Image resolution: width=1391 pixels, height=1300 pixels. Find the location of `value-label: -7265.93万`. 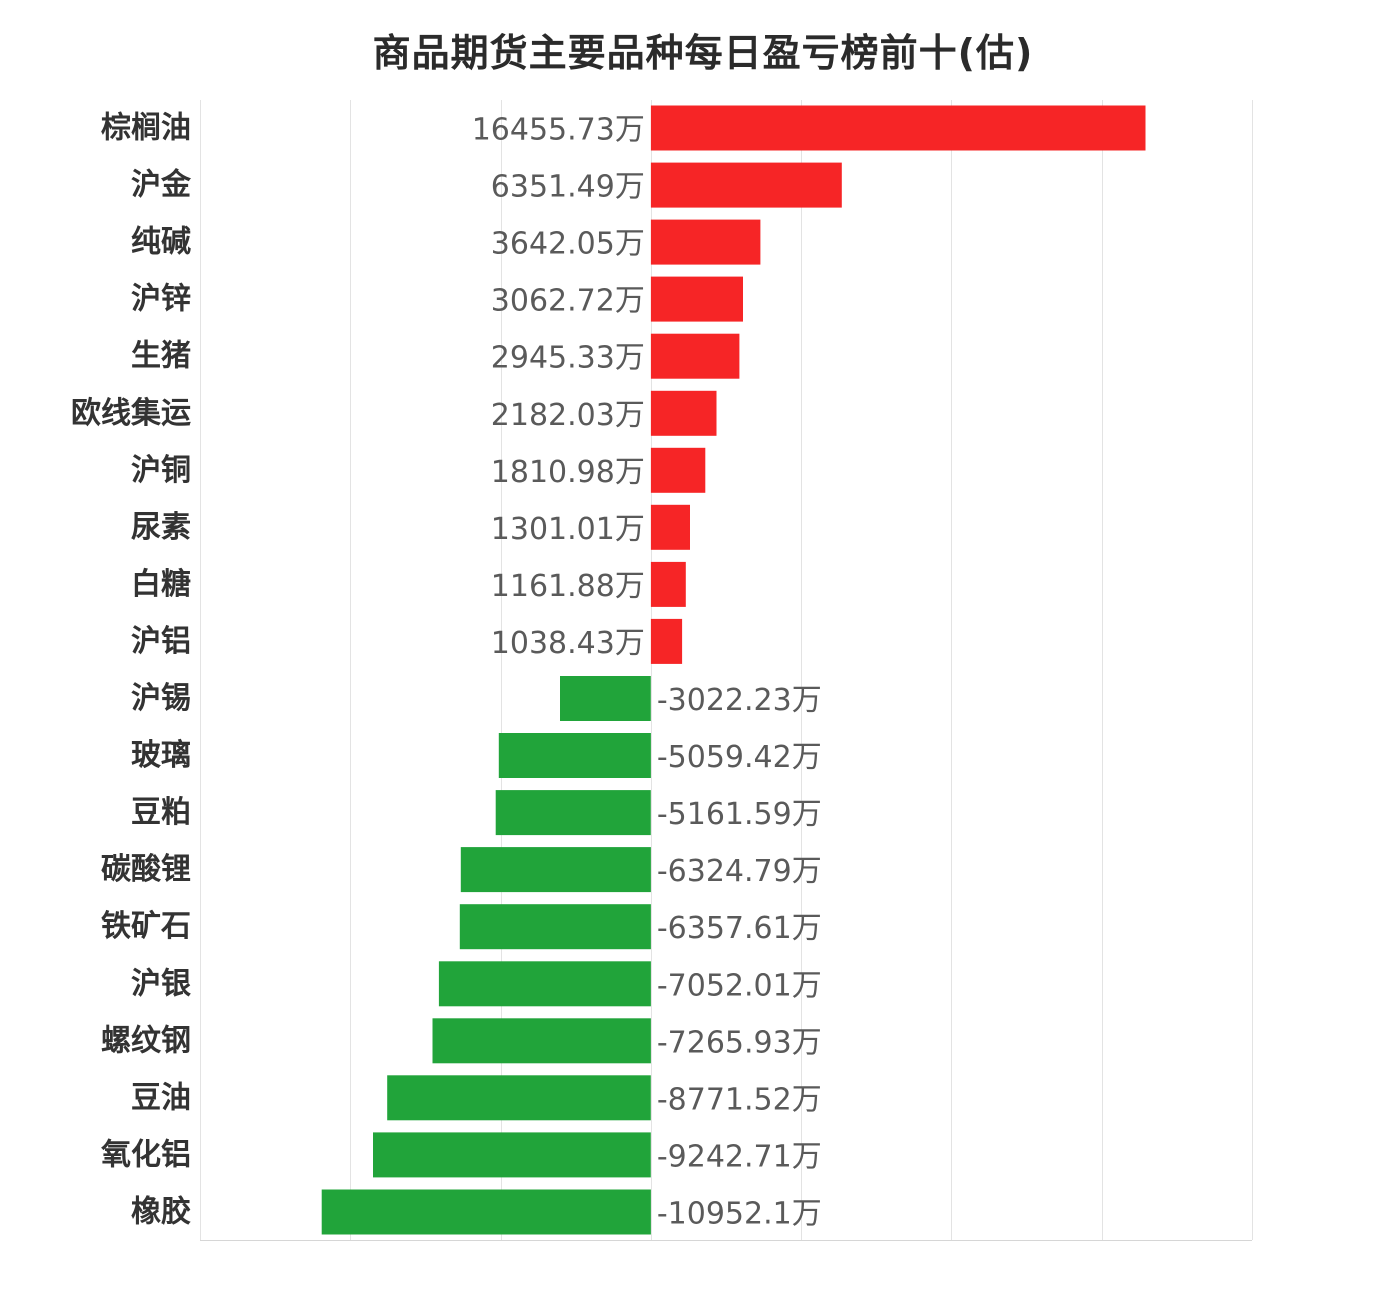

value-label: -7265.93万 is located at coordinates (739, 1042).